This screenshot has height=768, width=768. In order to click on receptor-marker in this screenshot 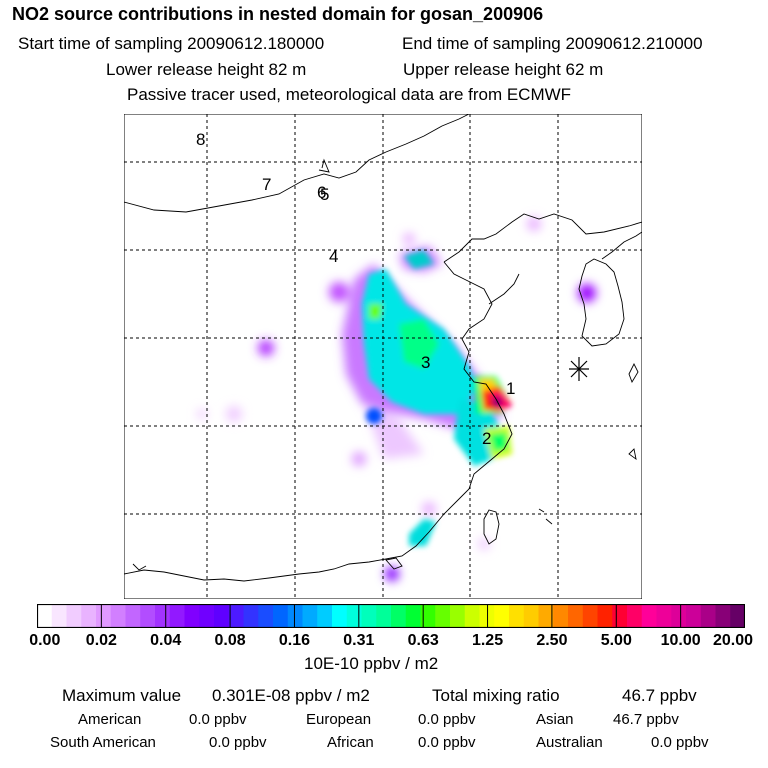, I will do `click(579, 369)`.